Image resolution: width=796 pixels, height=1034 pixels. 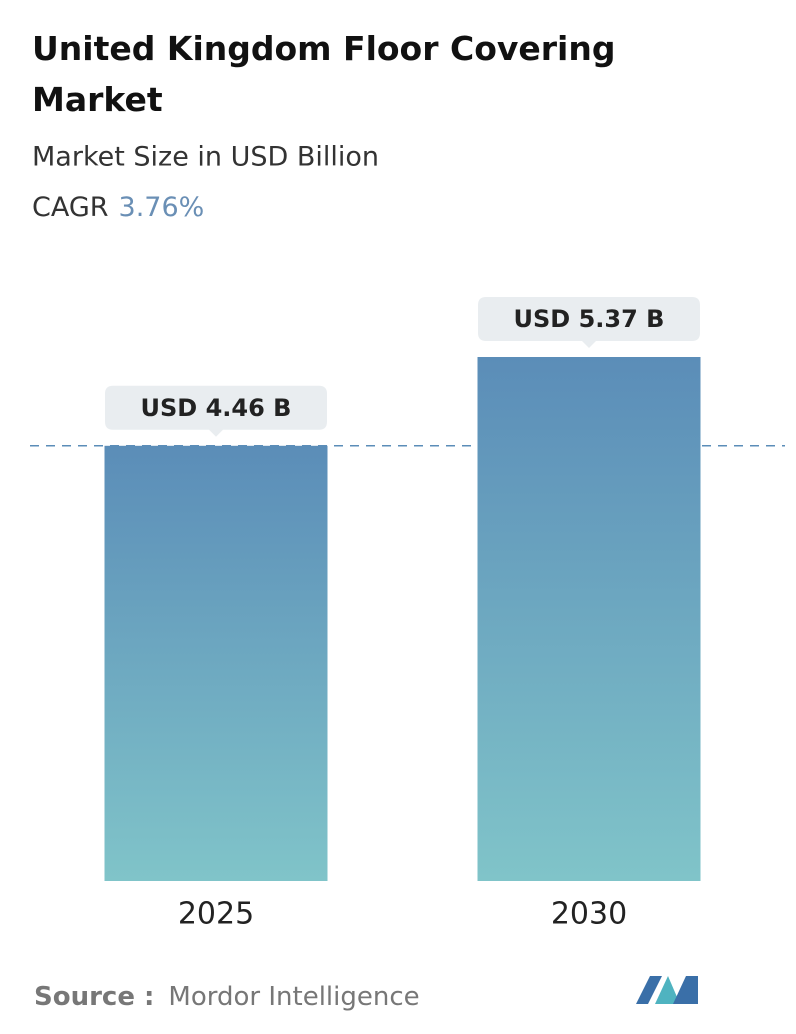 I want to click on logo, so click(x=667, y=990).